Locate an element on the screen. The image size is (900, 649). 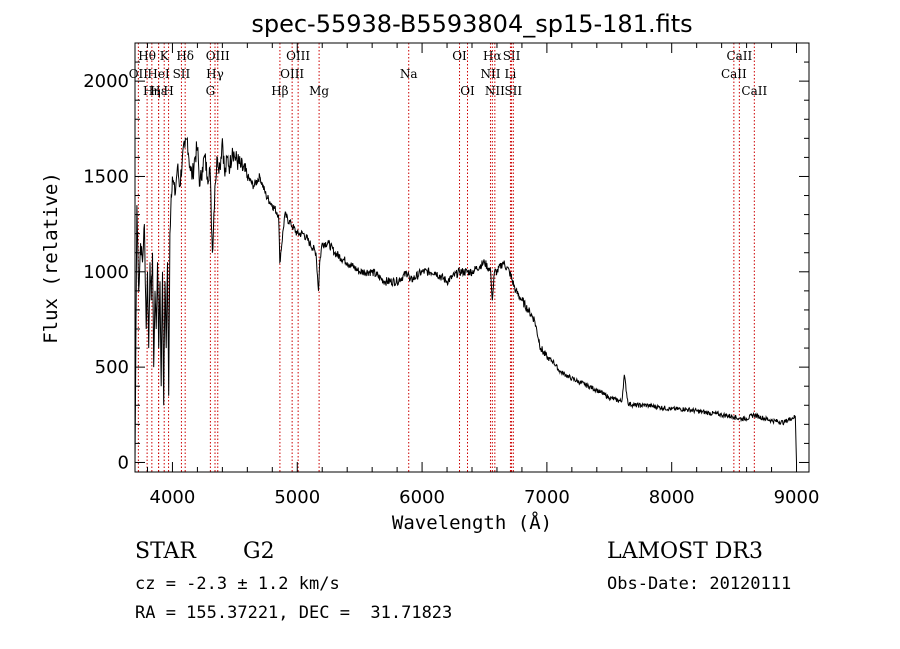
spectral-line-label: H is located at coordinates (168, 91).